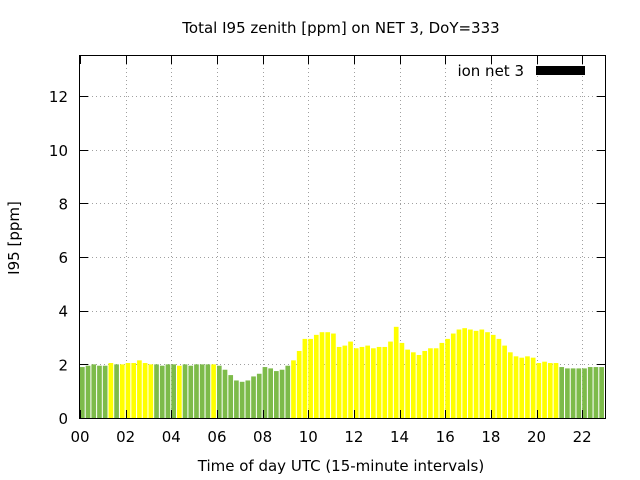 The image size is (640, 480). Describe the element at coordinates (171, 437) in the screenshot. I see `x-tick-label: 04` at that location.